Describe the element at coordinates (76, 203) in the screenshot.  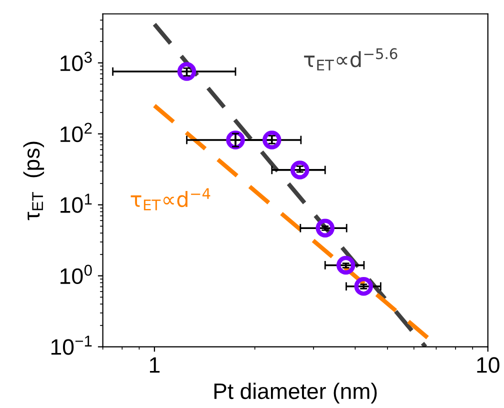
I see `y-tick-label: 10$^{1}$` at that location.